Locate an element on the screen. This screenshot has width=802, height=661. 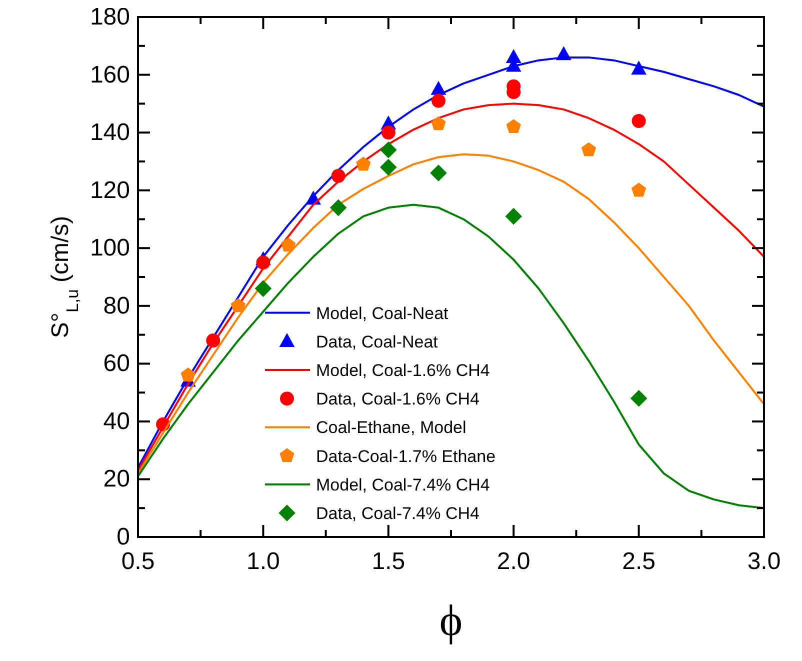
legend-label: Model, Coal-7.4% CH4 is located at coordinates (403, 484).